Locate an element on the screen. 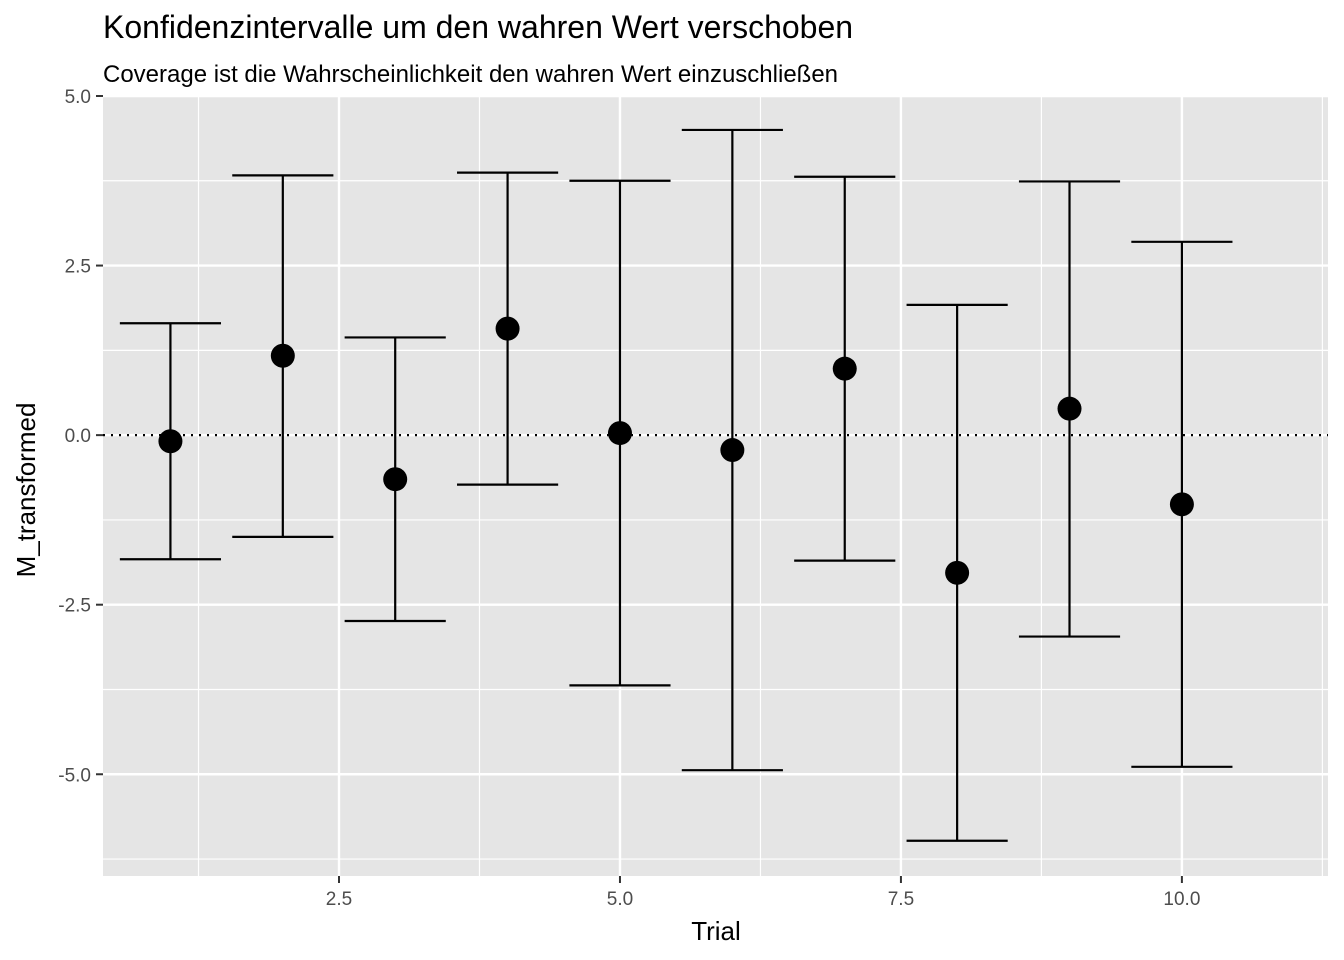 Image resolution: width=1344 pixels, height=960 pixels. x-tick-label: 10.0 is located at coordinates (1181, 899).